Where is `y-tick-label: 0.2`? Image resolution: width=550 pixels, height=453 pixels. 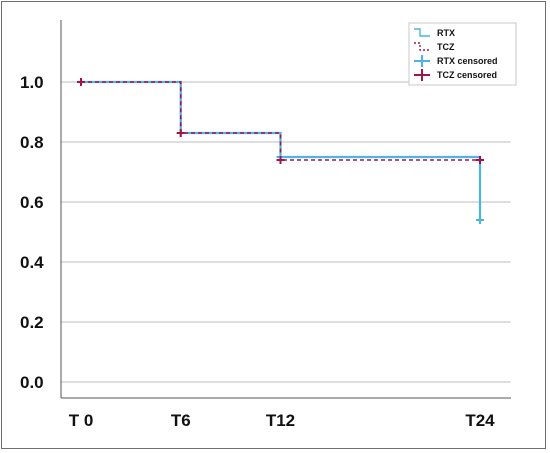 y-tick-label: 0.2 is located at coordinates (32, 322).